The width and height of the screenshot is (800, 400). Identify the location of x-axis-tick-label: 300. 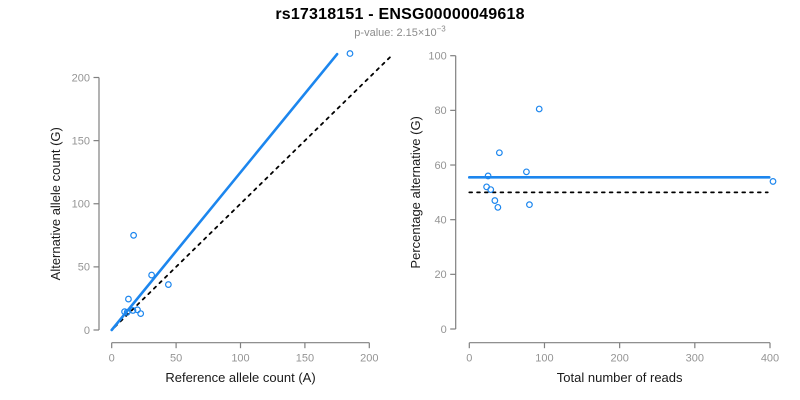
(695, 359).